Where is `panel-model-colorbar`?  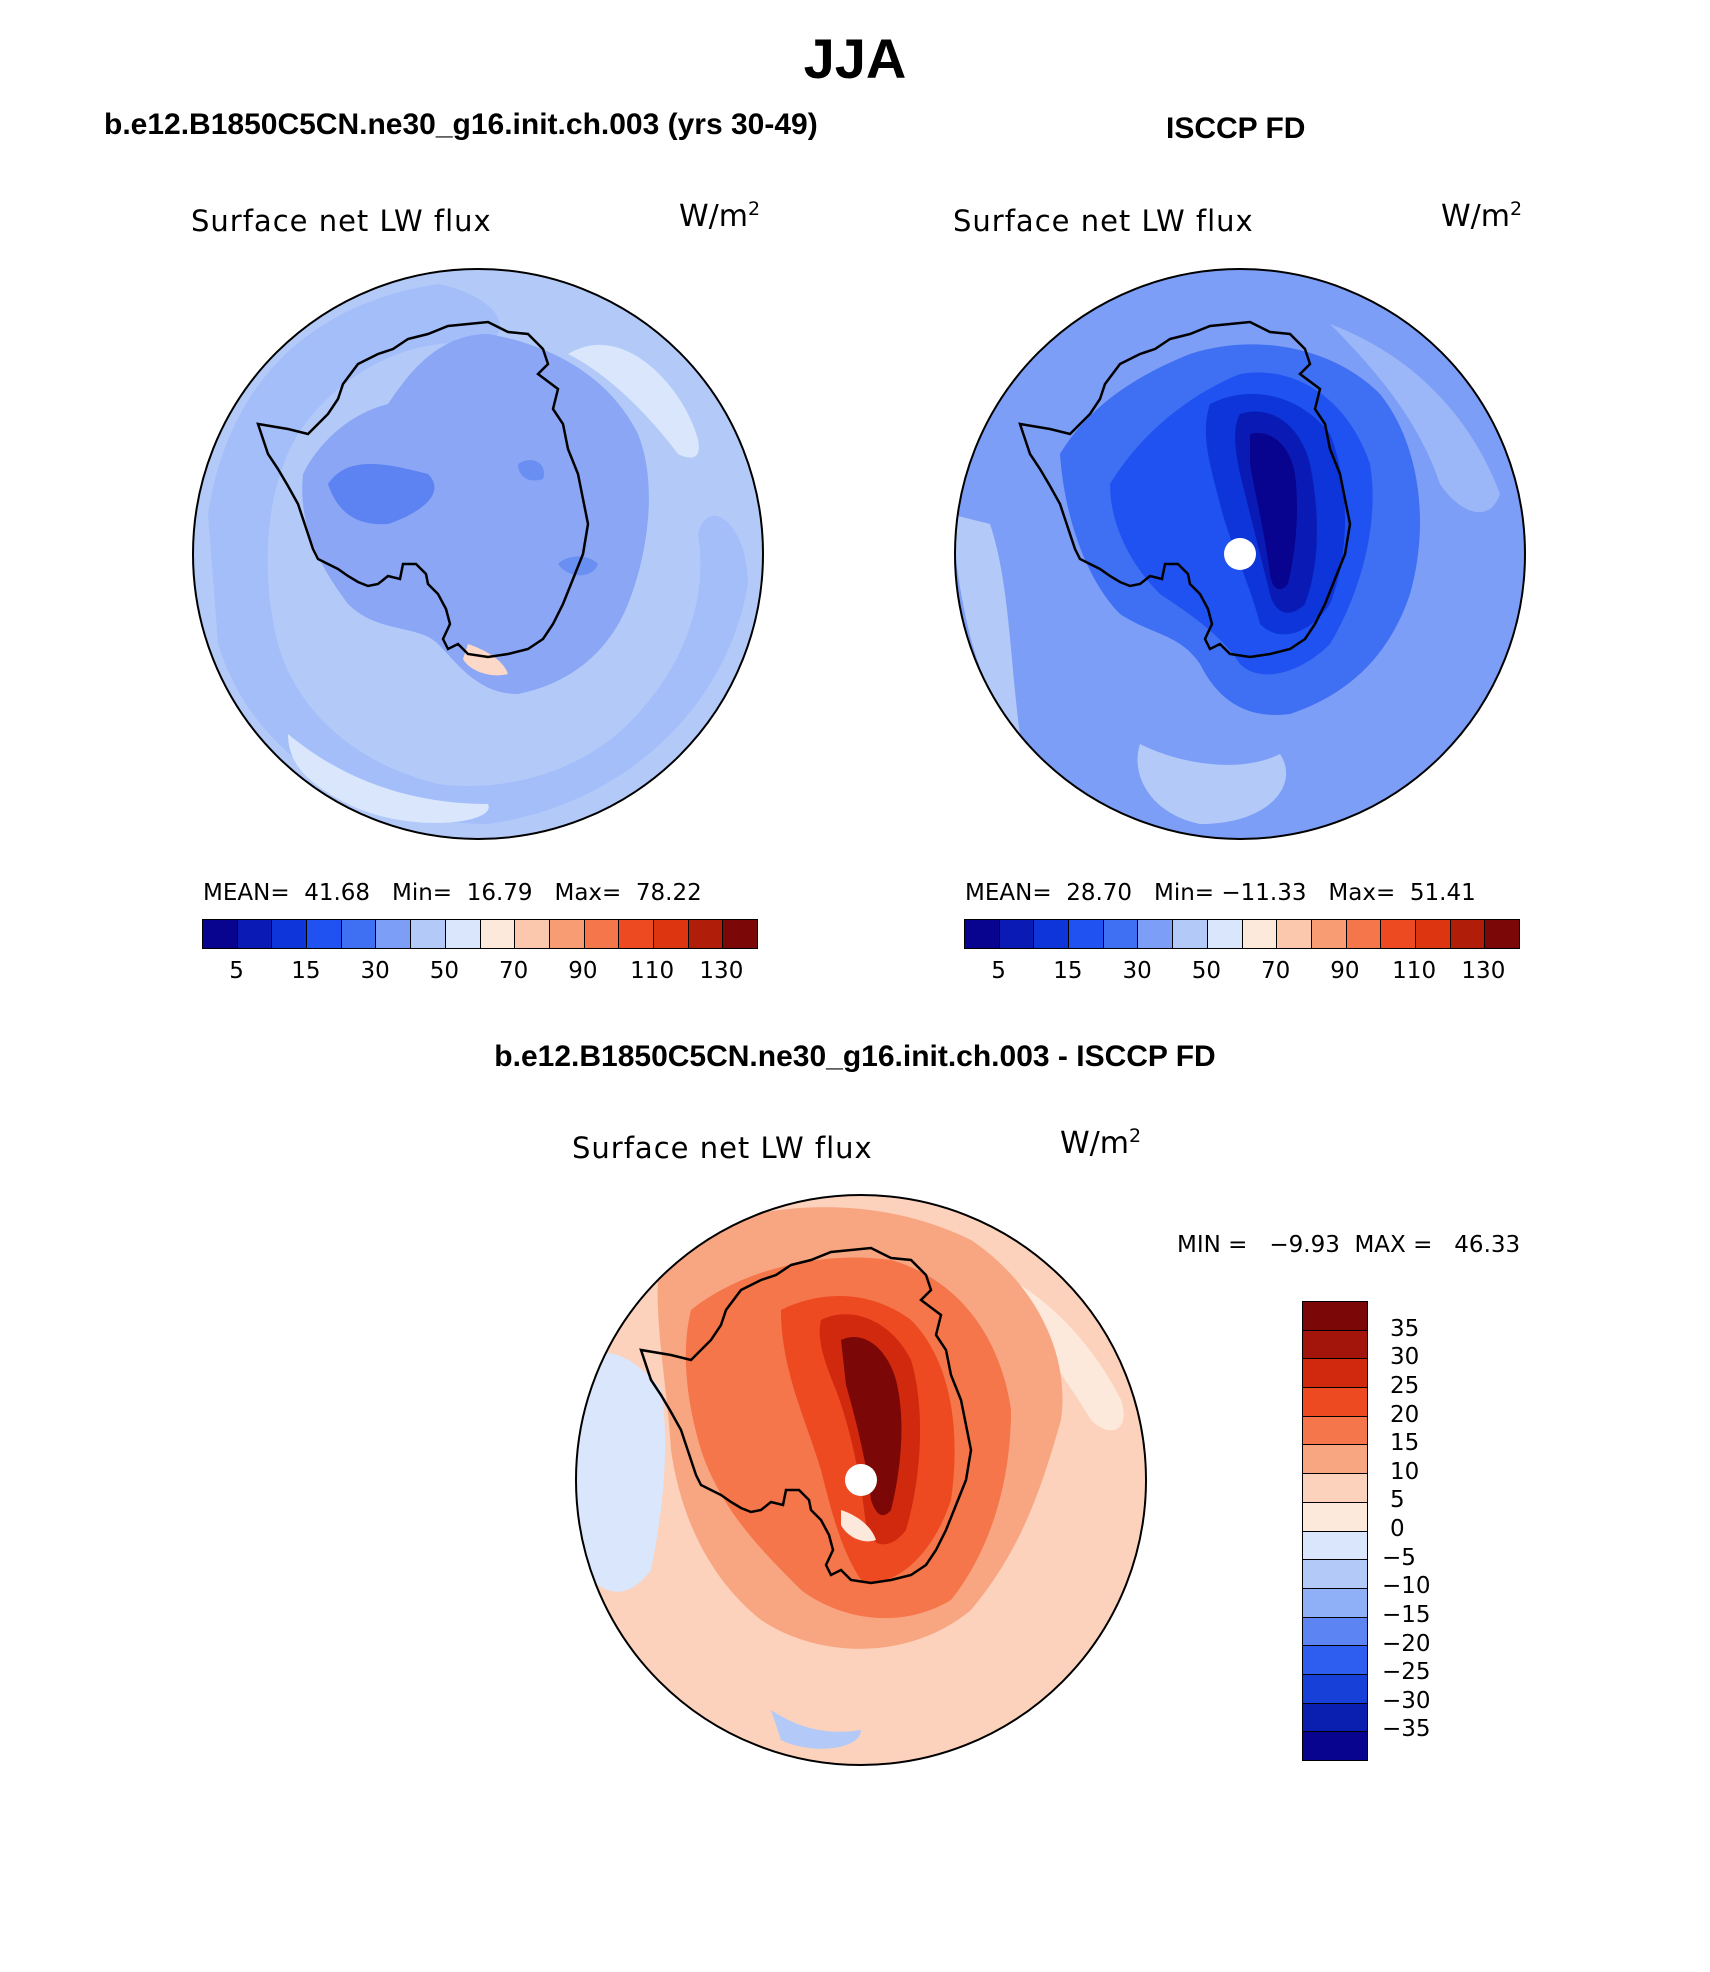 panel-model-colorbar is located at coordinates (480, 934).